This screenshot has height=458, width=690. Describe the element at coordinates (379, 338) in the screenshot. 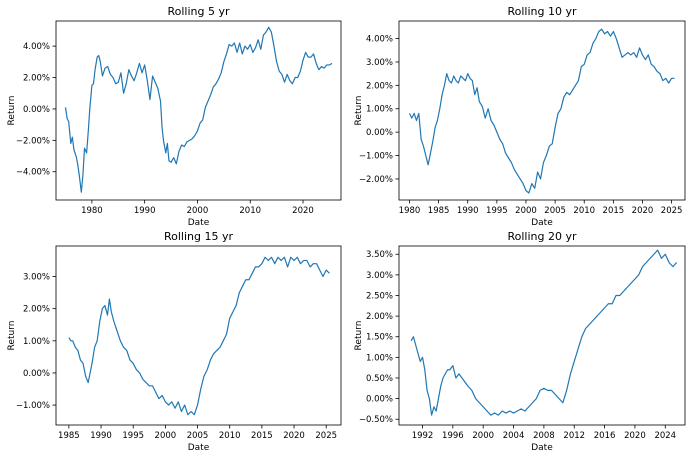

I see `y-tick-label: 1.50%` at that location.